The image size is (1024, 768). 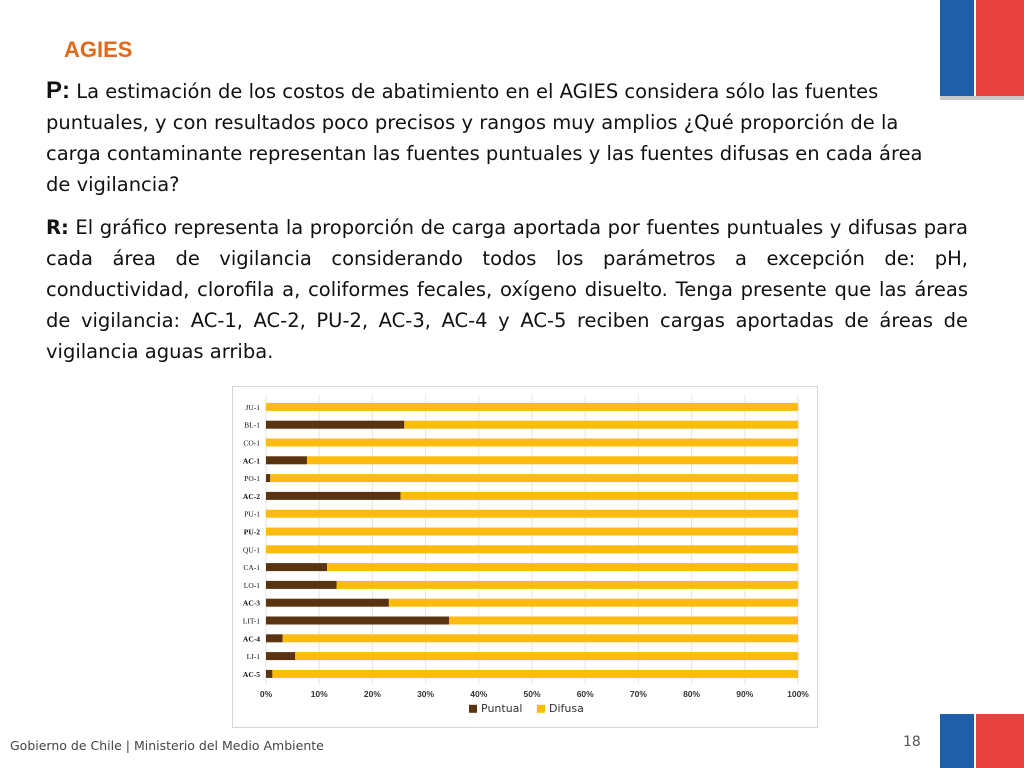 What do you see at coordinates (252, 532) in the screenshot?
I see `category-label: PU-2` at bounding box center [252, 532].